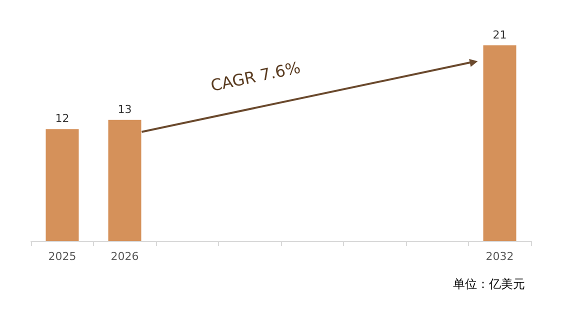  What do you see at coordinates (489, 284) in the screenshot?
I see `text: 单位：亿美元` at bounding box center [489, 284].